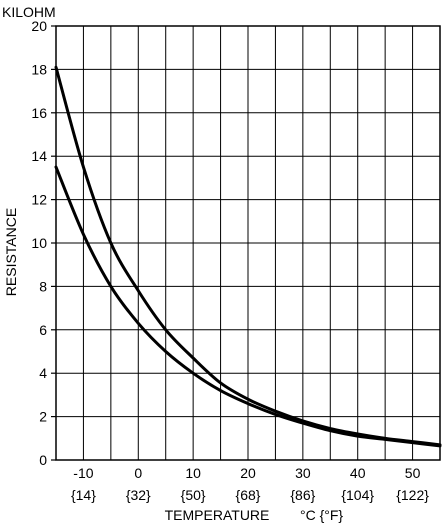 The width and height of the screenshot is (442, 527). What do you see at coordinates (83, 495) in the screenshot?
I see `x-tick-label-fahrenheit: {14}` at bounding box center [83, 495].